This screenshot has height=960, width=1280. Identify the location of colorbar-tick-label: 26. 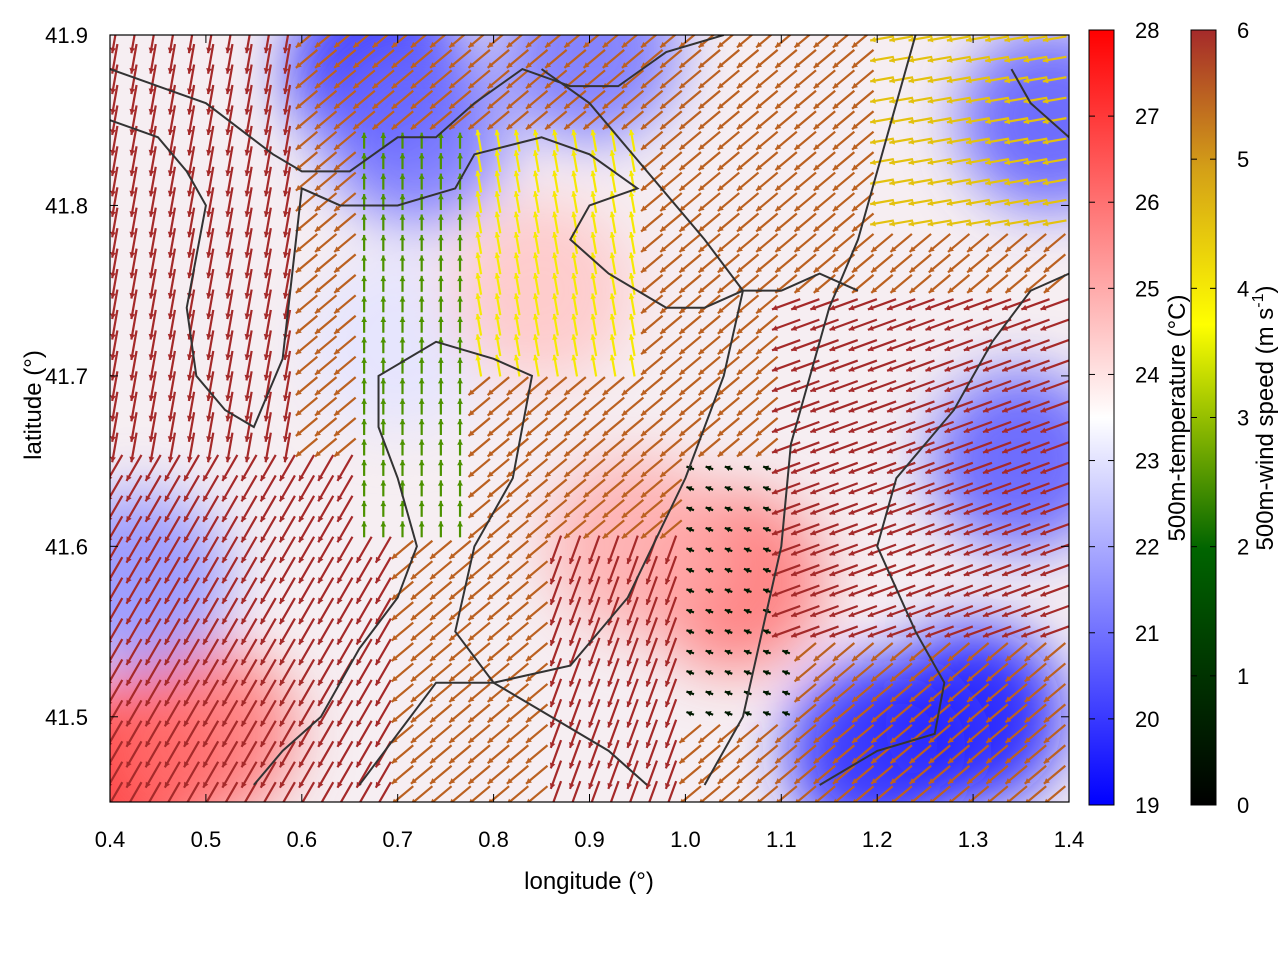
(1147, 202).